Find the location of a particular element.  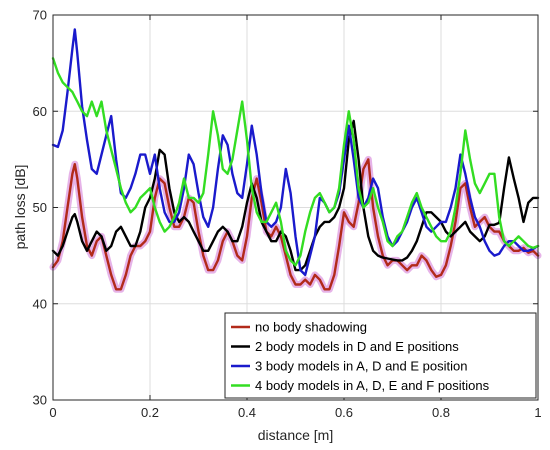

y-tick-label: 70 is located at coordinates (40, 15).